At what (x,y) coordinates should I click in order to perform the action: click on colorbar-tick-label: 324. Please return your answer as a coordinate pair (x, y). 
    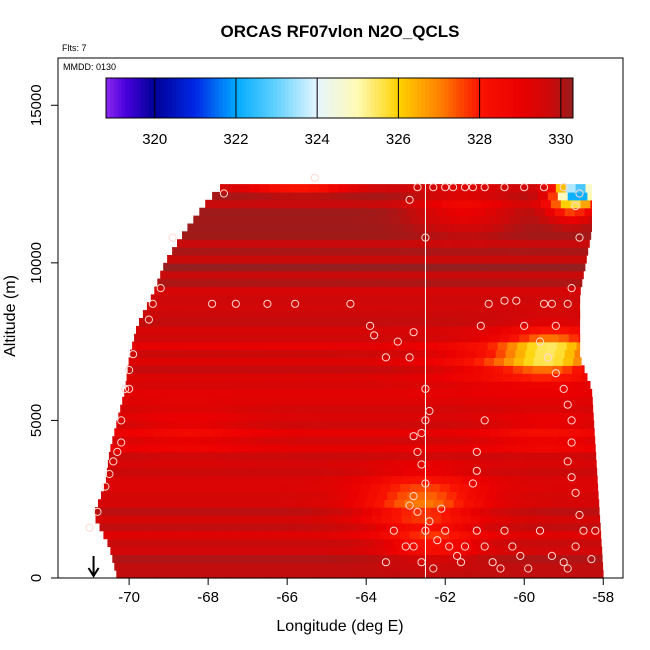
    Looking at the image, I should click on (317, 139).